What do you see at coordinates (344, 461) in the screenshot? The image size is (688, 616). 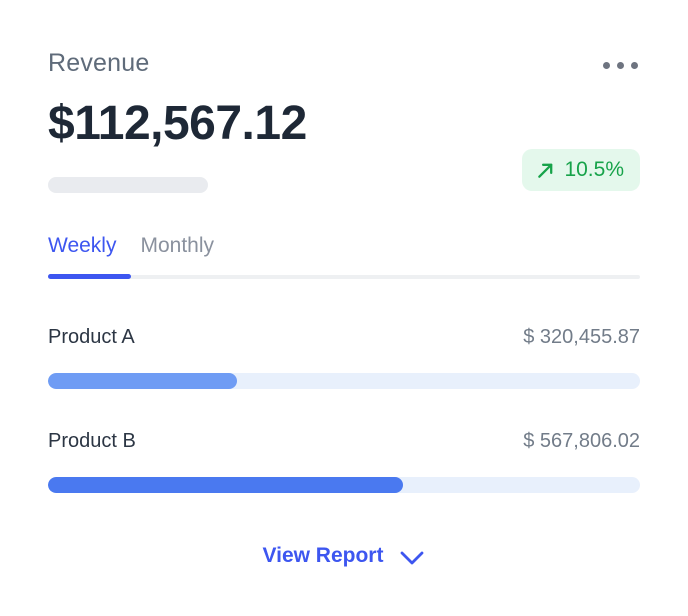 I see `product-row: Product B $ 567,806.02` at bounding box center [344, 461].